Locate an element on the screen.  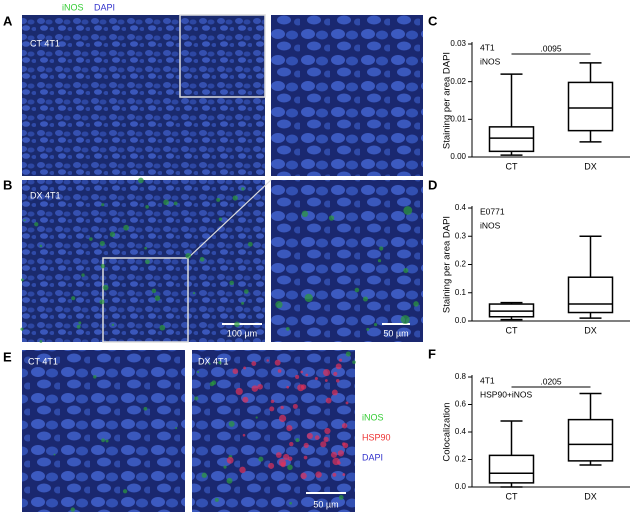
x-tick-label: CT is located at coordinates (512, 166).